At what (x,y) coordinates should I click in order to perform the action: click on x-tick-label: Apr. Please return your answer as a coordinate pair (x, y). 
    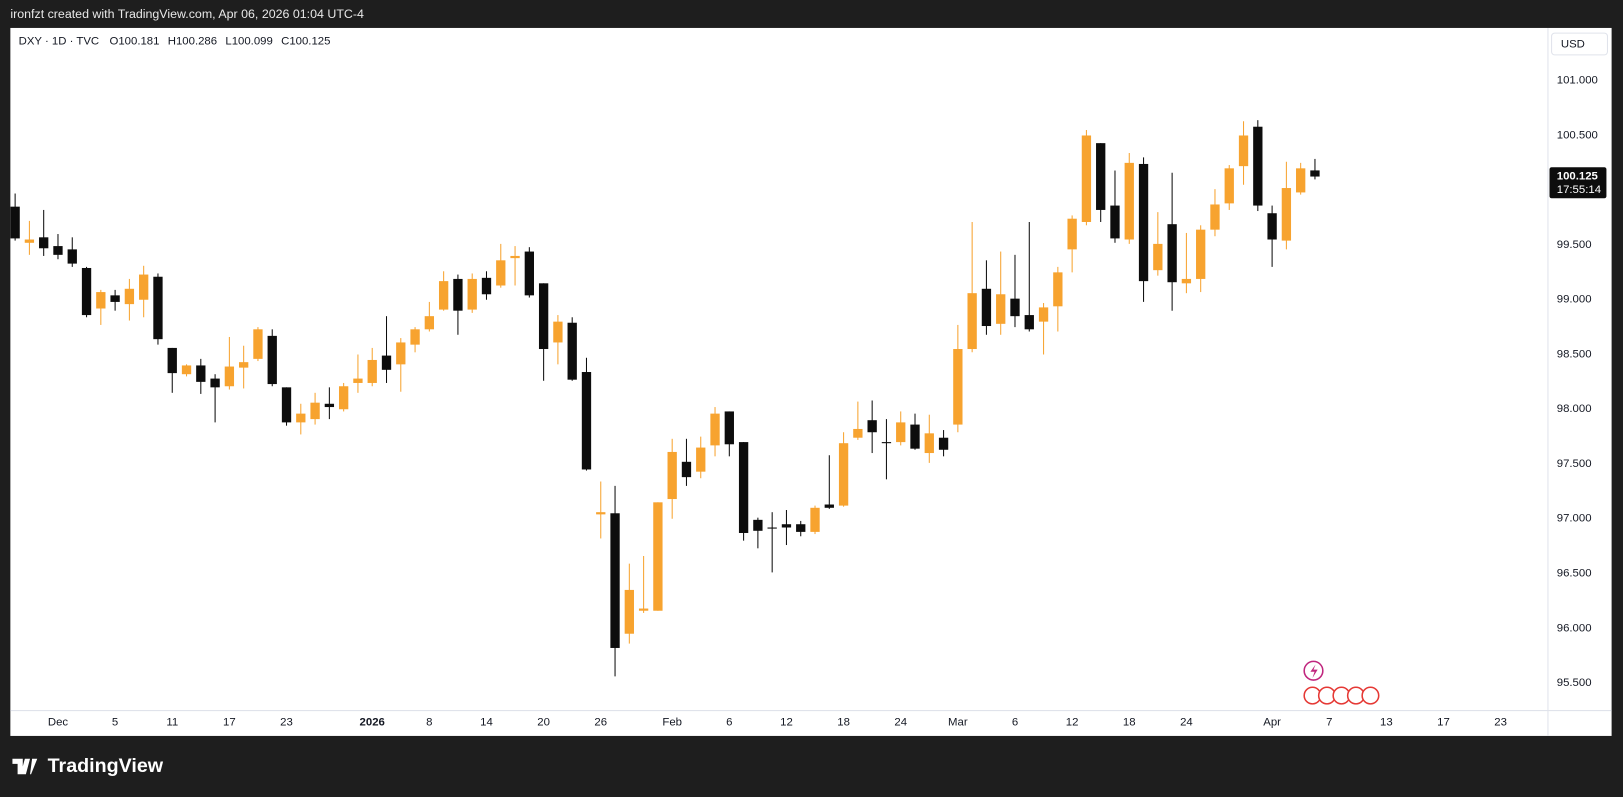
    Looking at the image, I should click on (1272, 722).